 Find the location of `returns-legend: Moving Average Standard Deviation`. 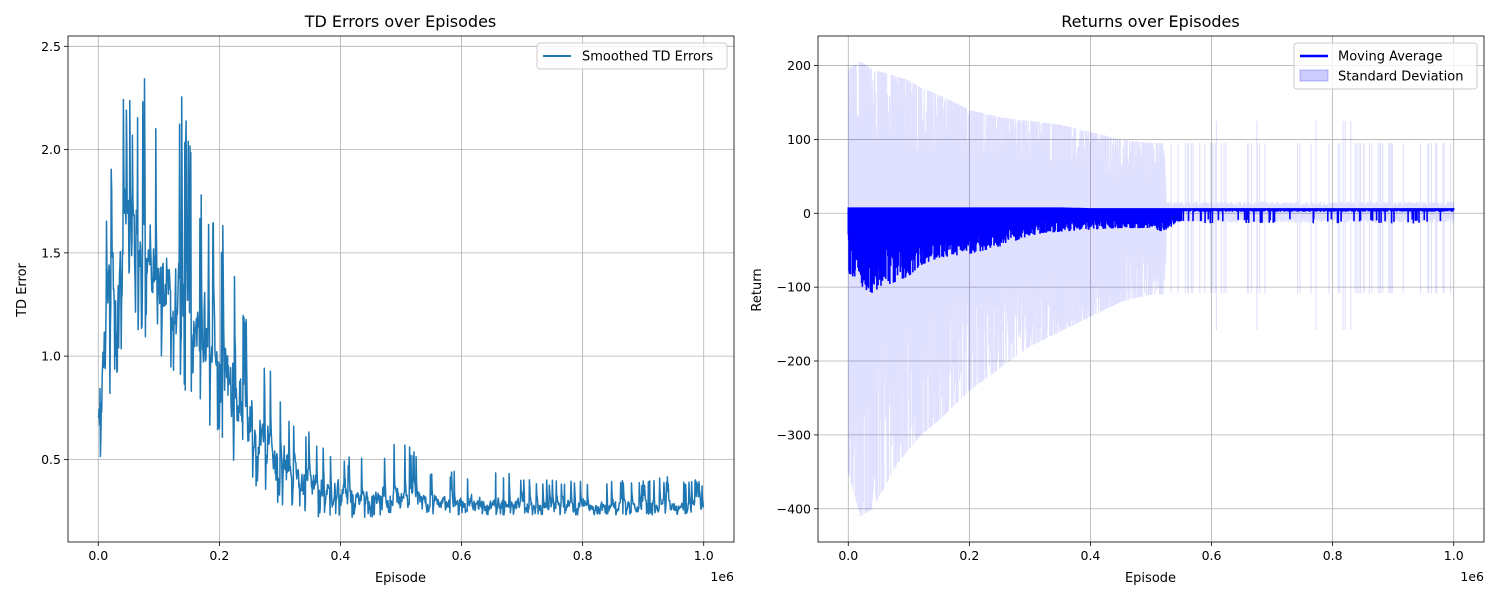

returns-legend: Moving Average Standard Deviation is located at coordinates (1385, 66).